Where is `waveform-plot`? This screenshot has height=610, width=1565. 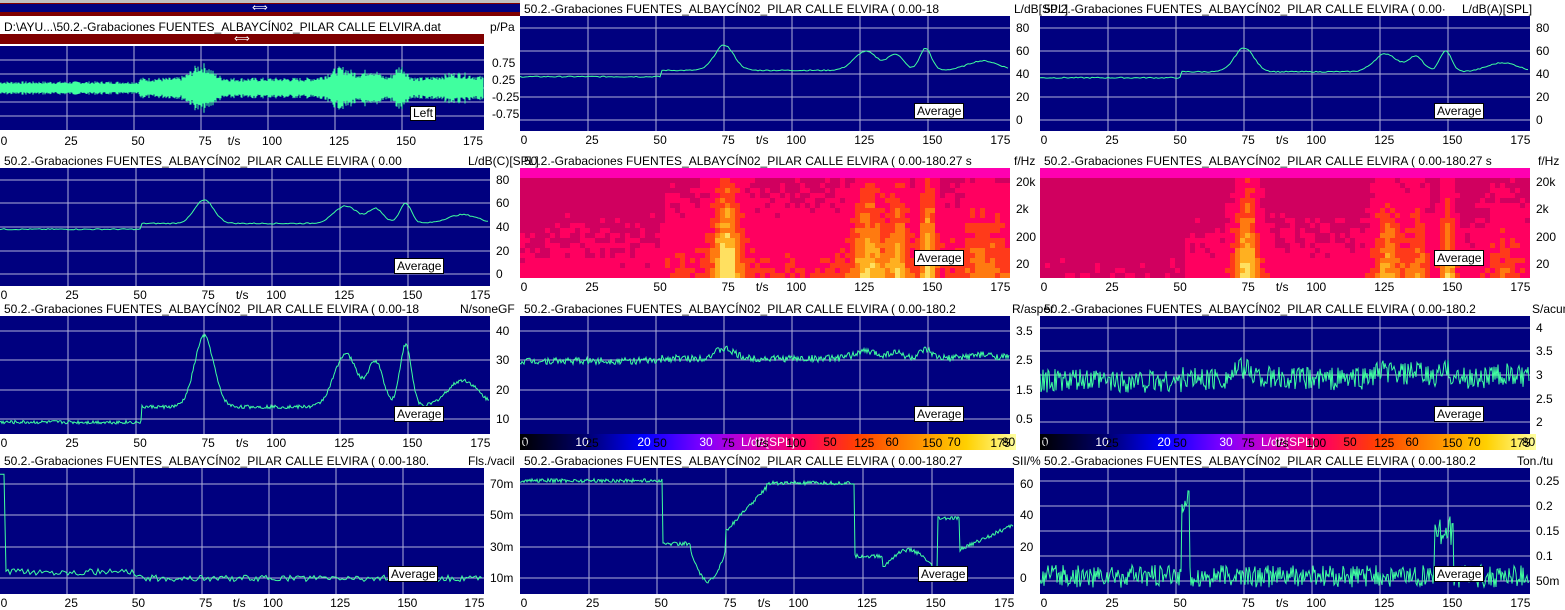
waveform-plot is located at coordinates (242, 88).